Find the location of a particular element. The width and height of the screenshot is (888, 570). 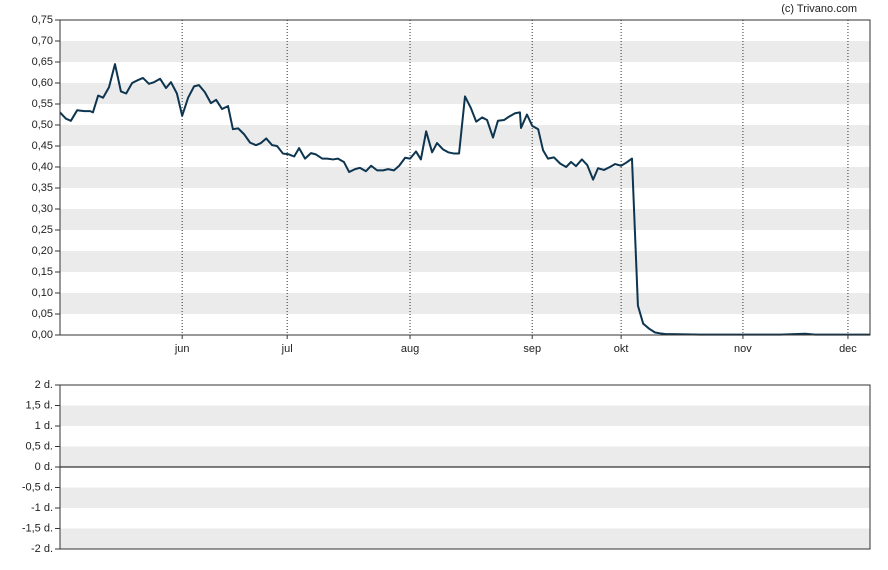

y-tick-label: 0,10 is located at coordinates (42, 293).